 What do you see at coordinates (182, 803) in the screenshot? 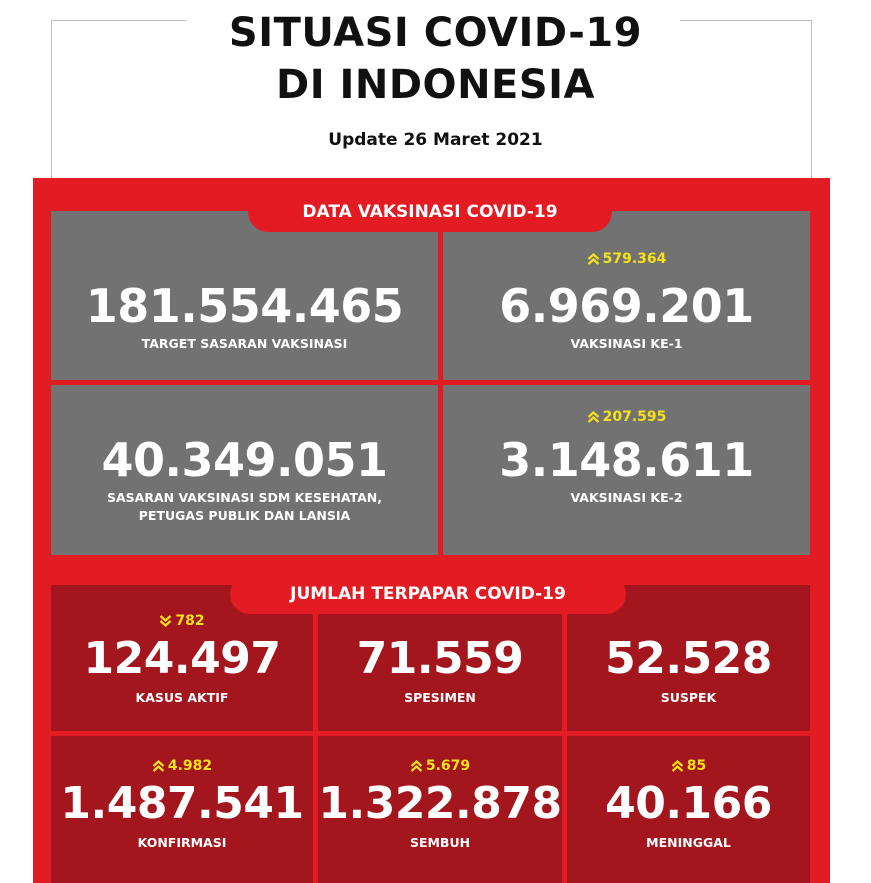
I see `konfirmasi-value: 1.487.541` at bounding box center [182, 803].